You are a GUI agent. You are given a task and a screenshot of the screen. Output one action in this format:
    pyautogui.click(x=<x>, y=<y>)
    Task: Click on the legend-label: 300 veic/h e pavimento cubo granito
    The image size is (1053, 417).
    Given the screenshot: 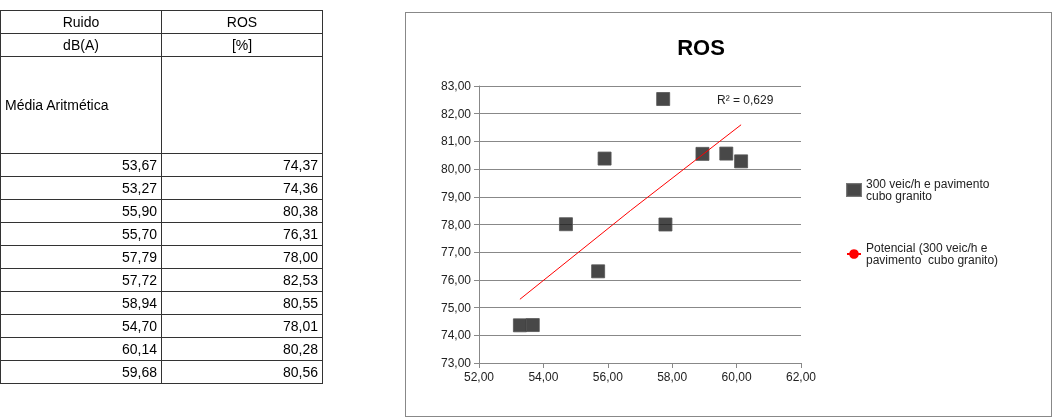 What is the action you would take?
    pyautogui.click(x=929, y=190)
    